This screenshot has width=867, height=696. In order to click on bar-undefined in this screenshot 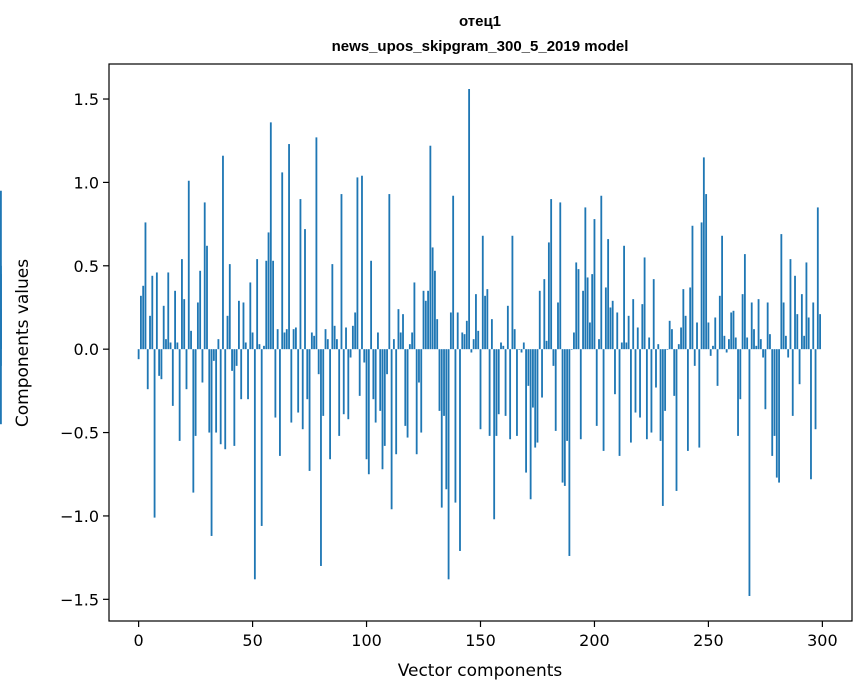, I will do `click(1, 387)`.